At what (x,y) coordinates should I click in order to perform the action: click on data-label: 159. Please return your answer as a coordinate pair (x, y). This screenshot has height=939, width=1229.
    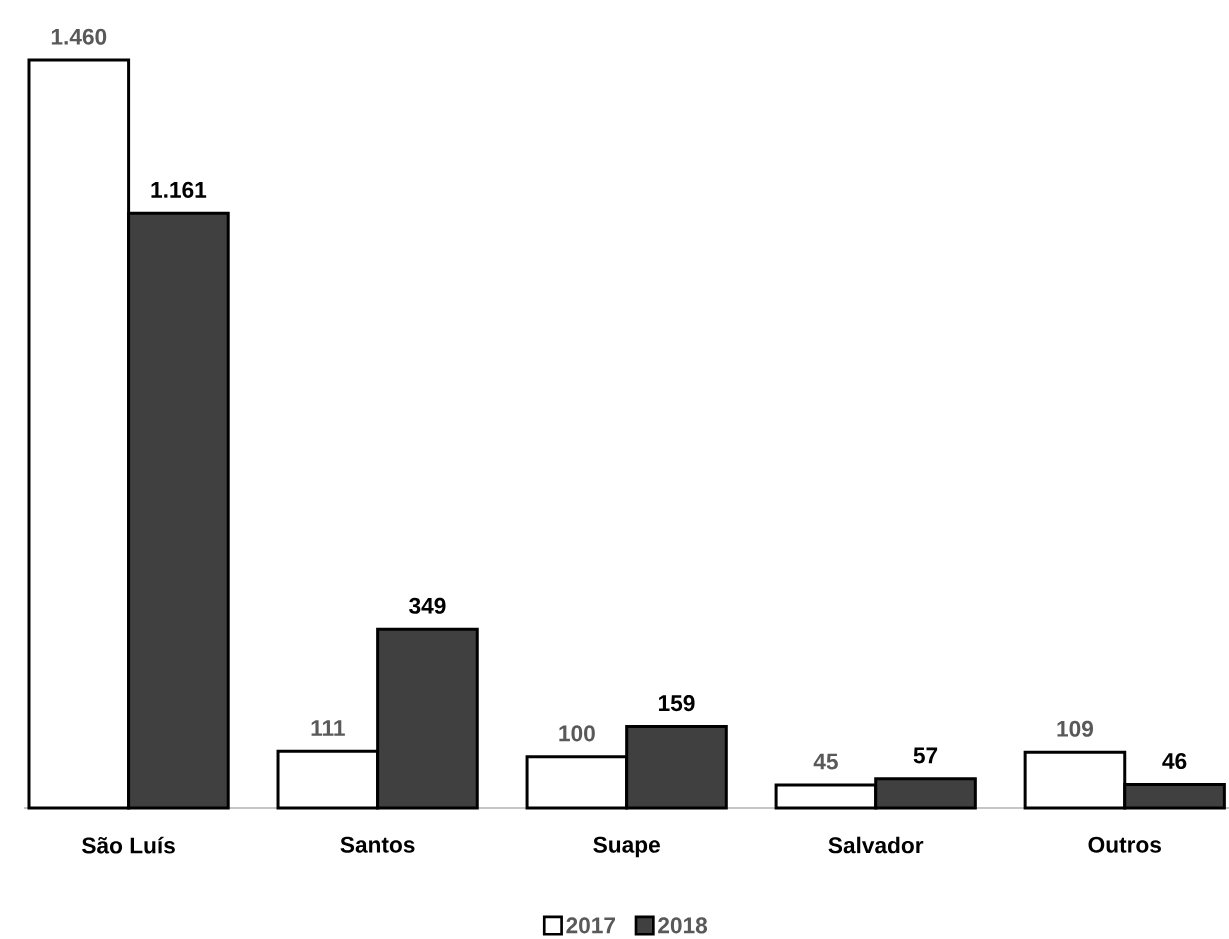
    Looking at the image, I should click on (677, 703).